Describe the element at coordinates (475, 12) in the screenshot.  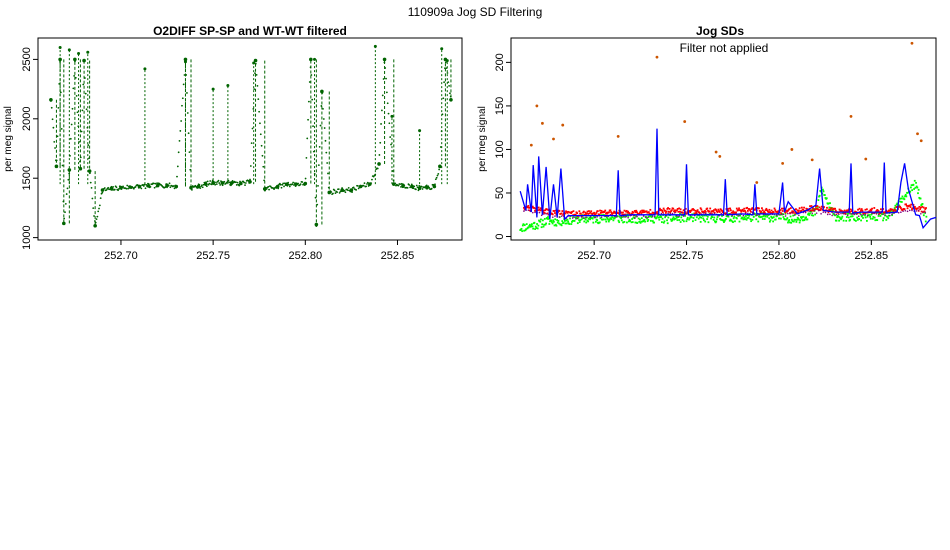
I see `page-title: 110909a Jog SD Filtering` at that location.